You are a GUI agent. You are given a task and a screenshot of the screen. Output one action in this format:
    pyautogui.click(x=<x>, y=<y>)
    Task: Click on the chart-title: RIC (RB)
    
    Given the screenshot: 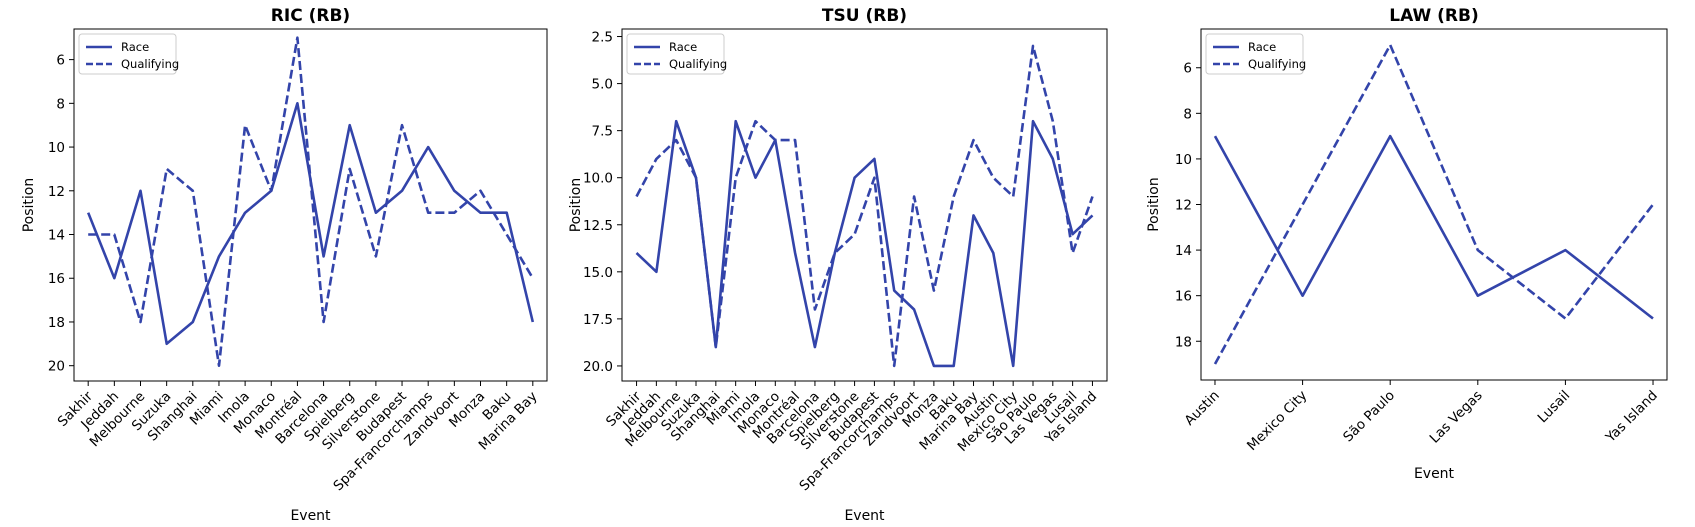 What is the action you would take?
    pyautogui.click(x=310, y=16)
    